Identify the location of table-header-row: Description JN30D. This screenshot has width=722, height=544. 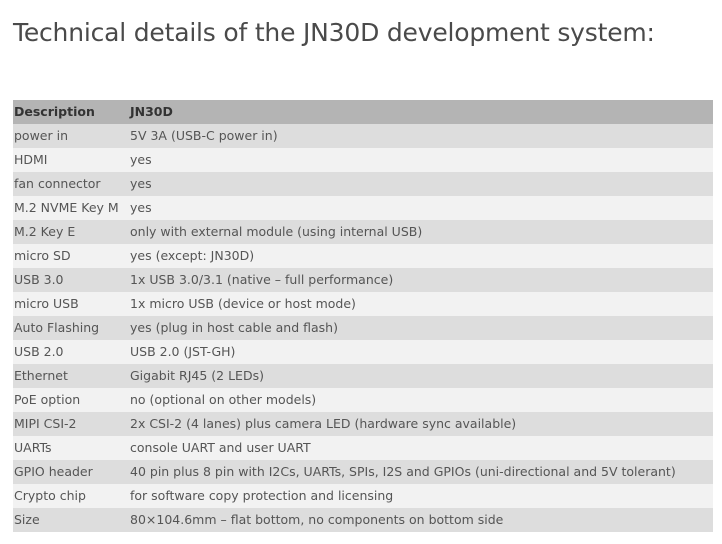
(363, 112).